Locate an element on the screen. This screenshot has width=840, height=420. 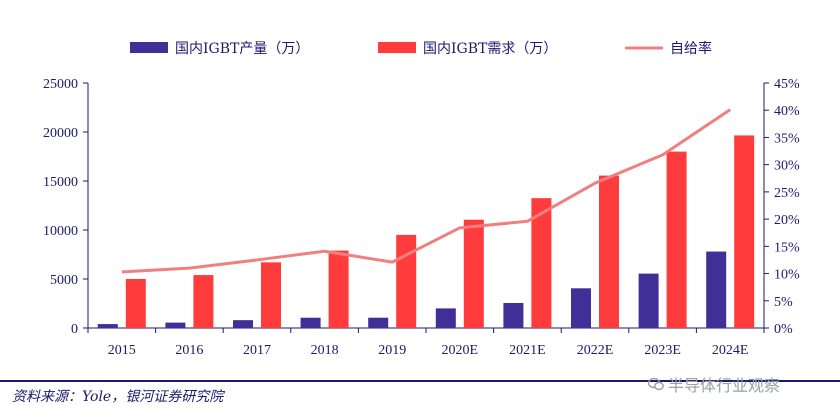
wechat-icon is located at coordinates (656, 384).